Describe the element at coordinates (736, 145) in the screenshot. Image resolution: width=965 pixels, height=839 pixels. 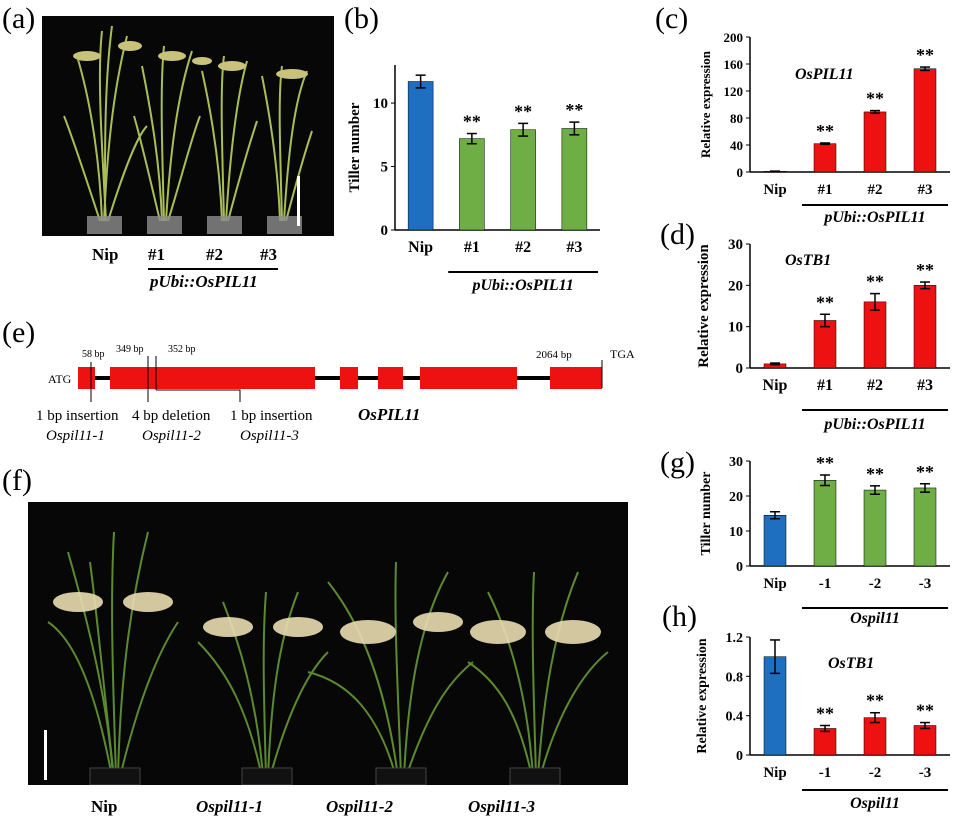
I see `y-tick-label: 40` at that location.